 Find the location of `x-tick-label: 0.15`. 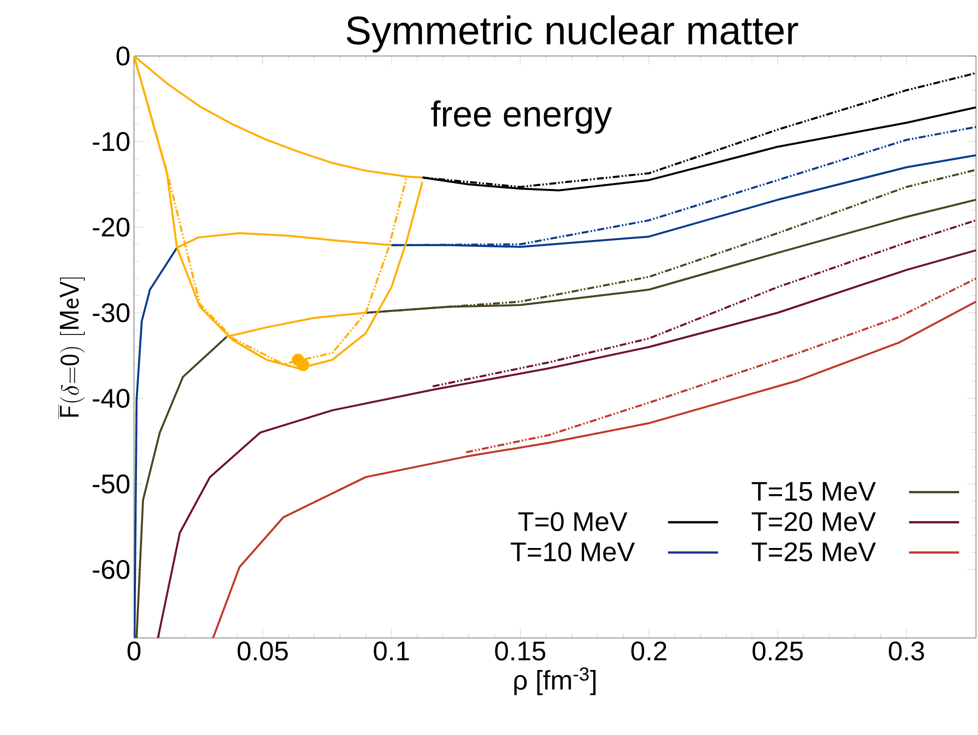

x-tick-label: 0.15 is located at coordinates (520, 651).